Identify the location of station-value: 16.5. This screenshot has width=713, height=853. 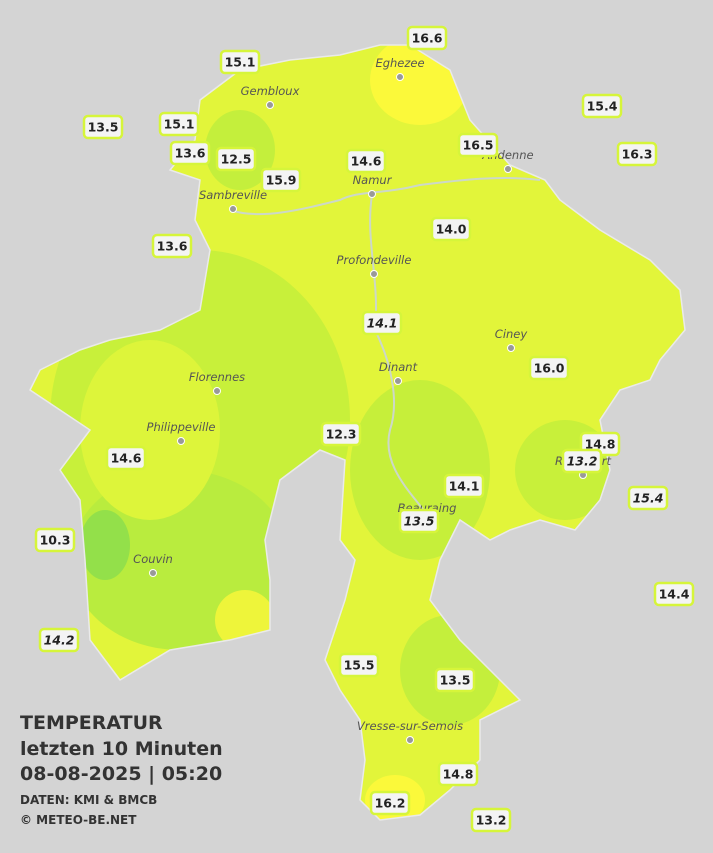
(478, 145).